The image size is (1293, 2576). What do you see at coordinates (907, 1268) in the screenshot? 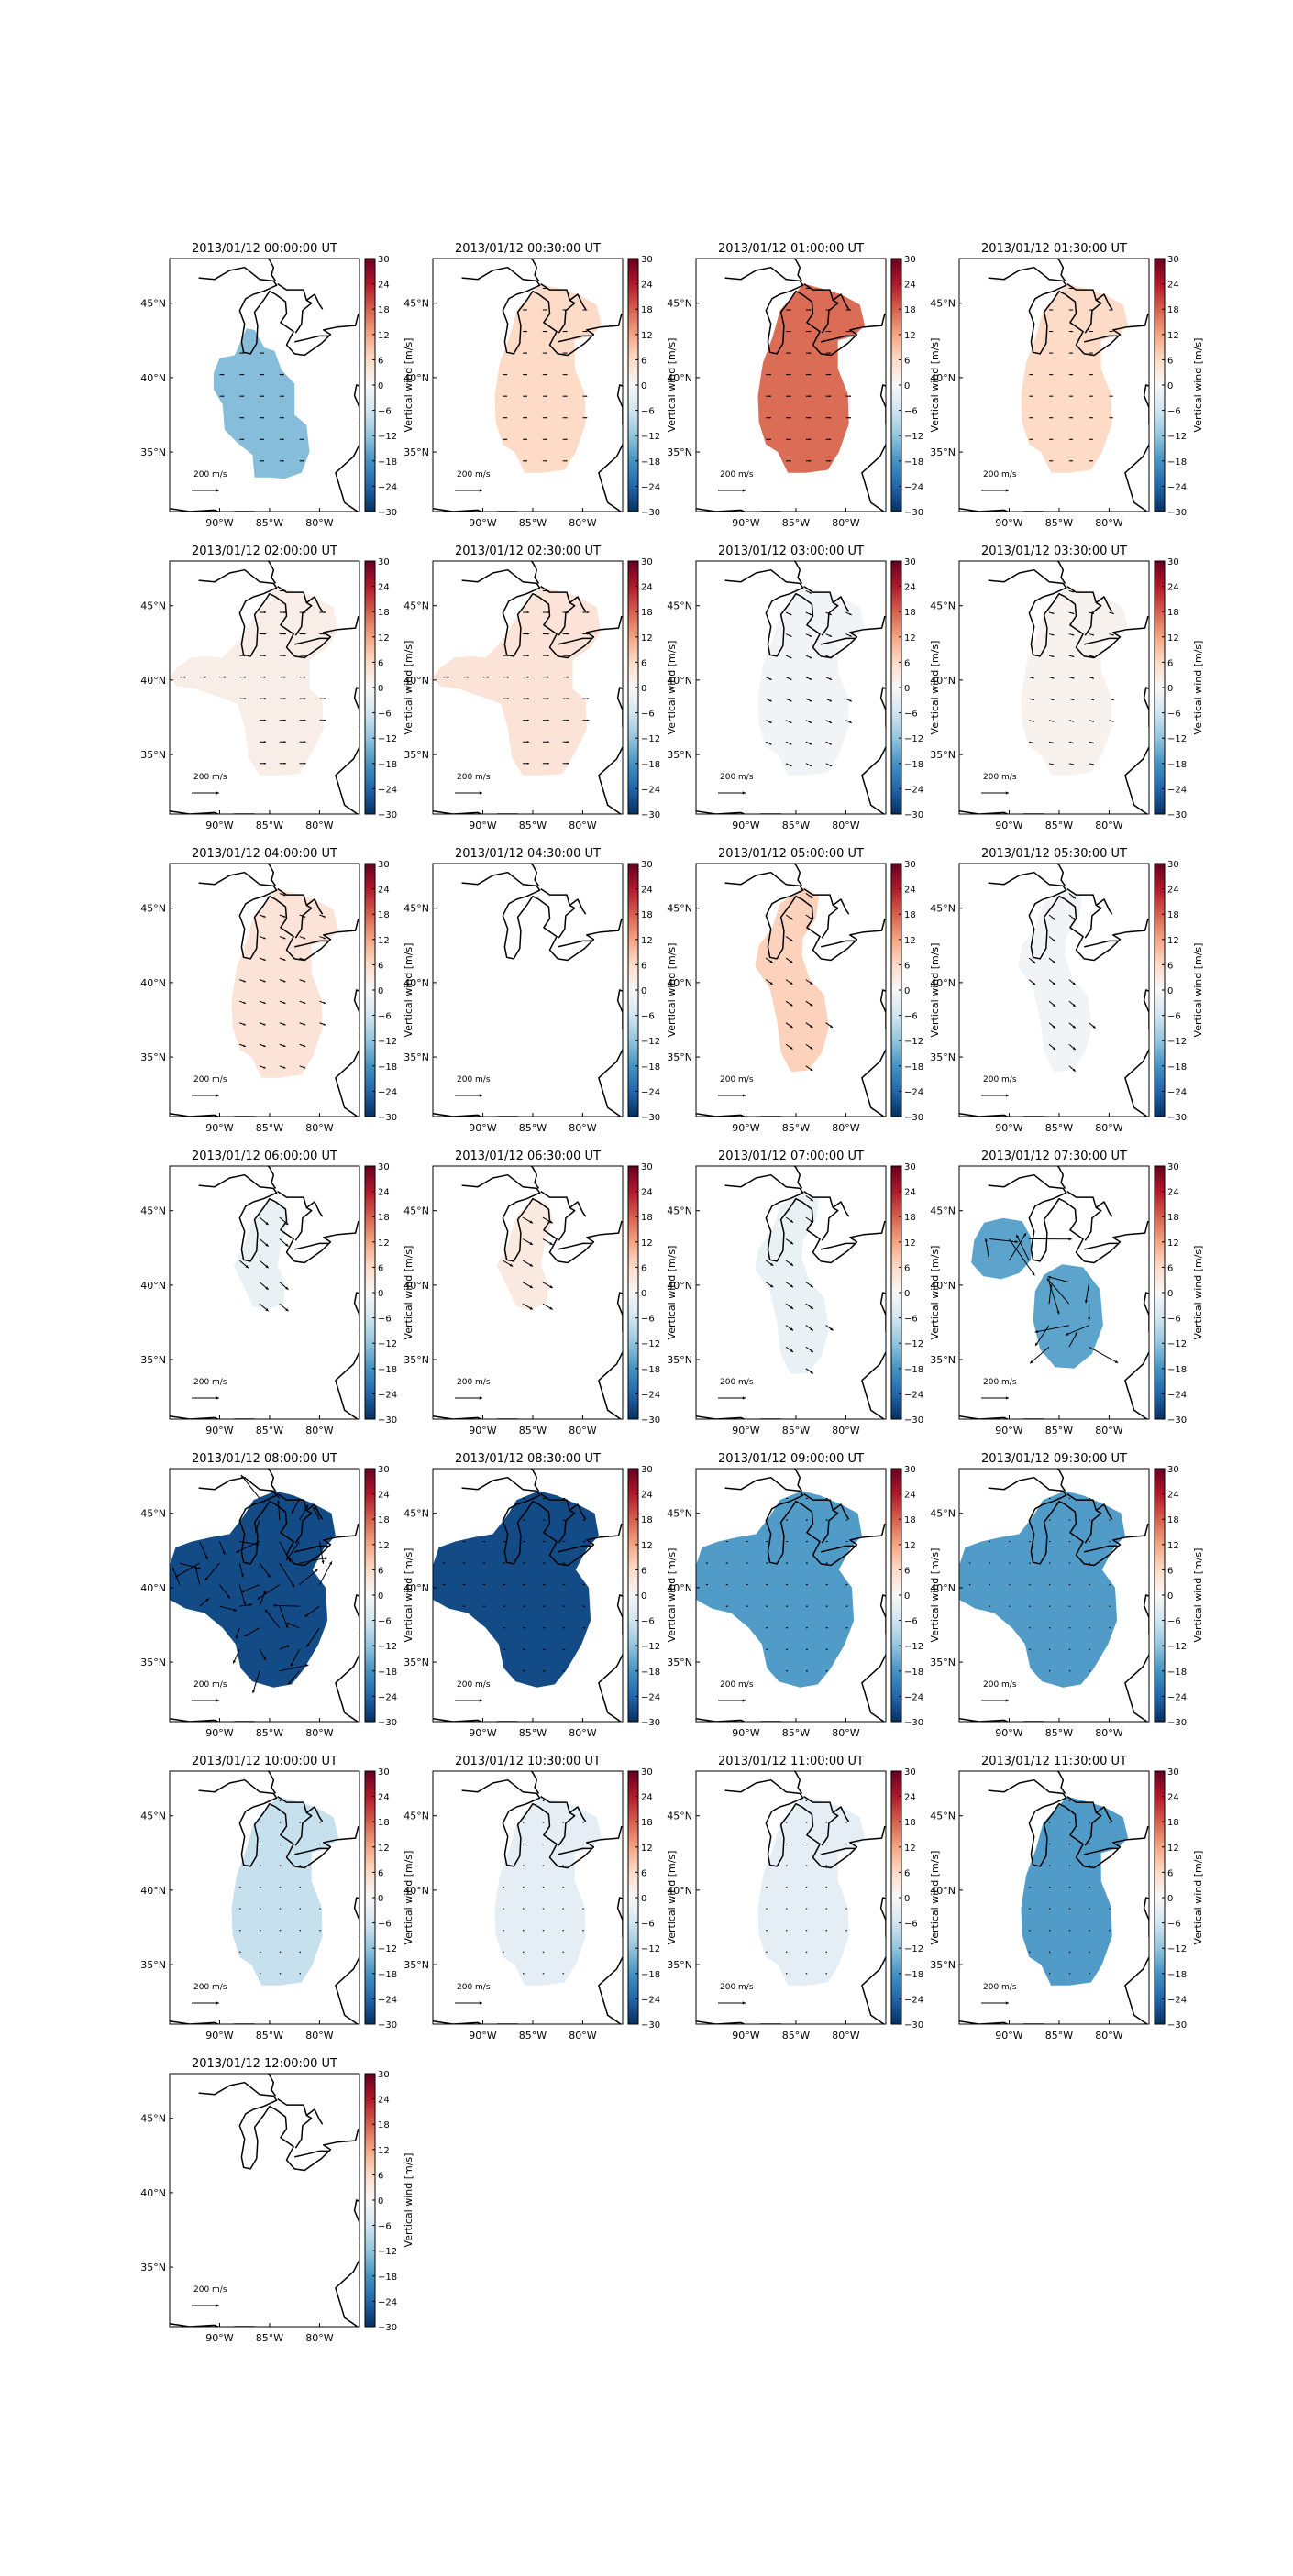
I see `colorbar-tick-label: 6` at bounding box center [907, 1268].